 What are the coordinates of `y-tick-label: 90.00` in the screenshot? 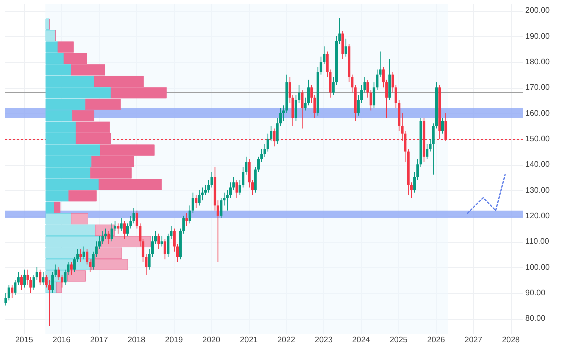 It's located at (536, 293).